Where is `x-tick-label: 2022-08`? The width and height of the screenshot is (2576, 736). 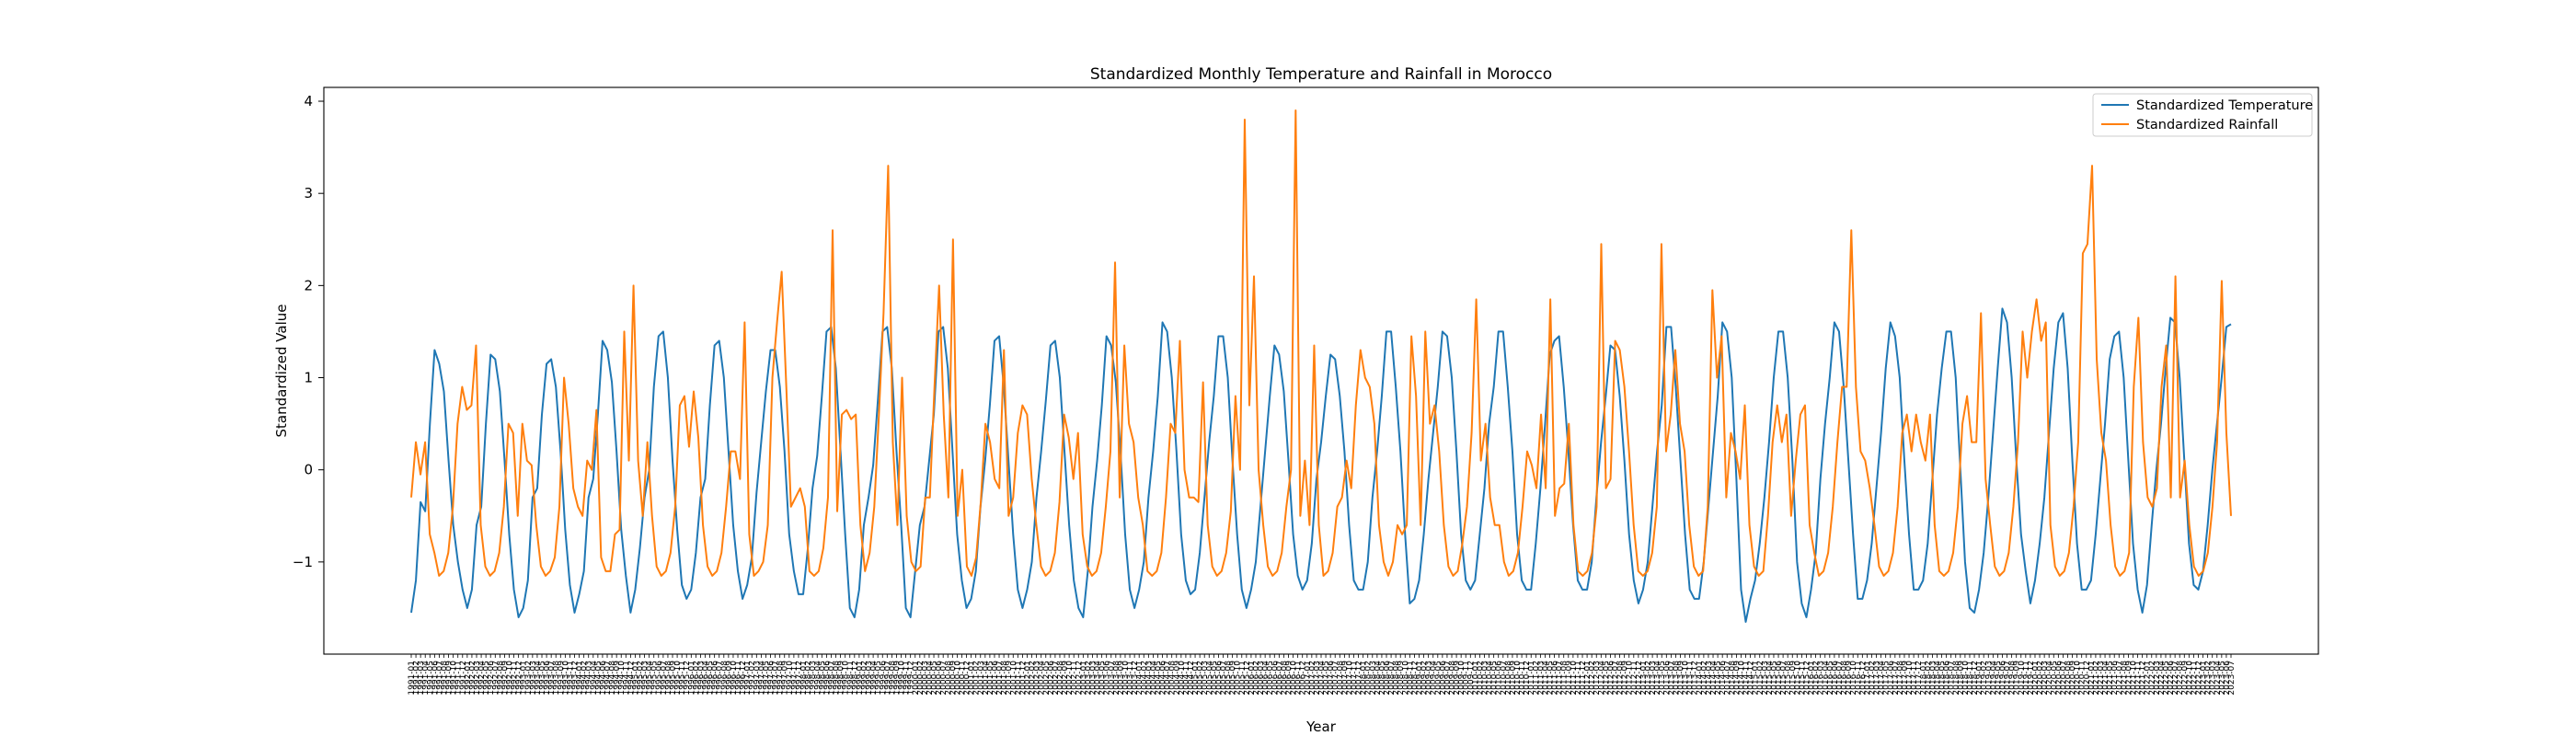 x-tick-label: 2022-08 is located at coordinates (2180, 678).